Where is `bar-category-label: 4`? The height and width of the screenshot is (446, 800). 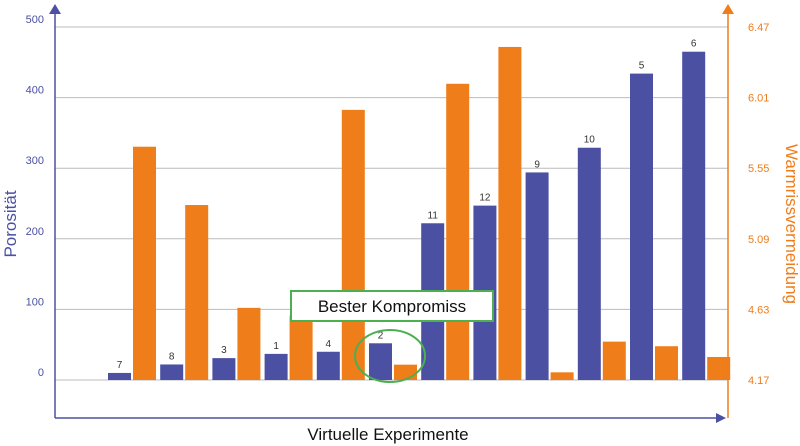 bar-category-label: 4 is located at coordinates (329, 344).